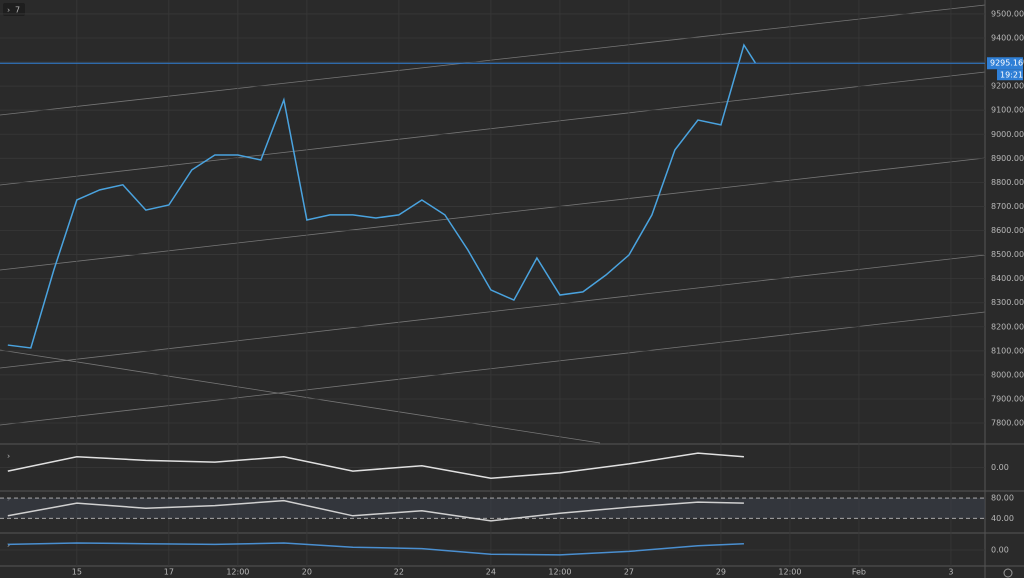  I want to click on x-tick-label: 27, so click(629, 572).